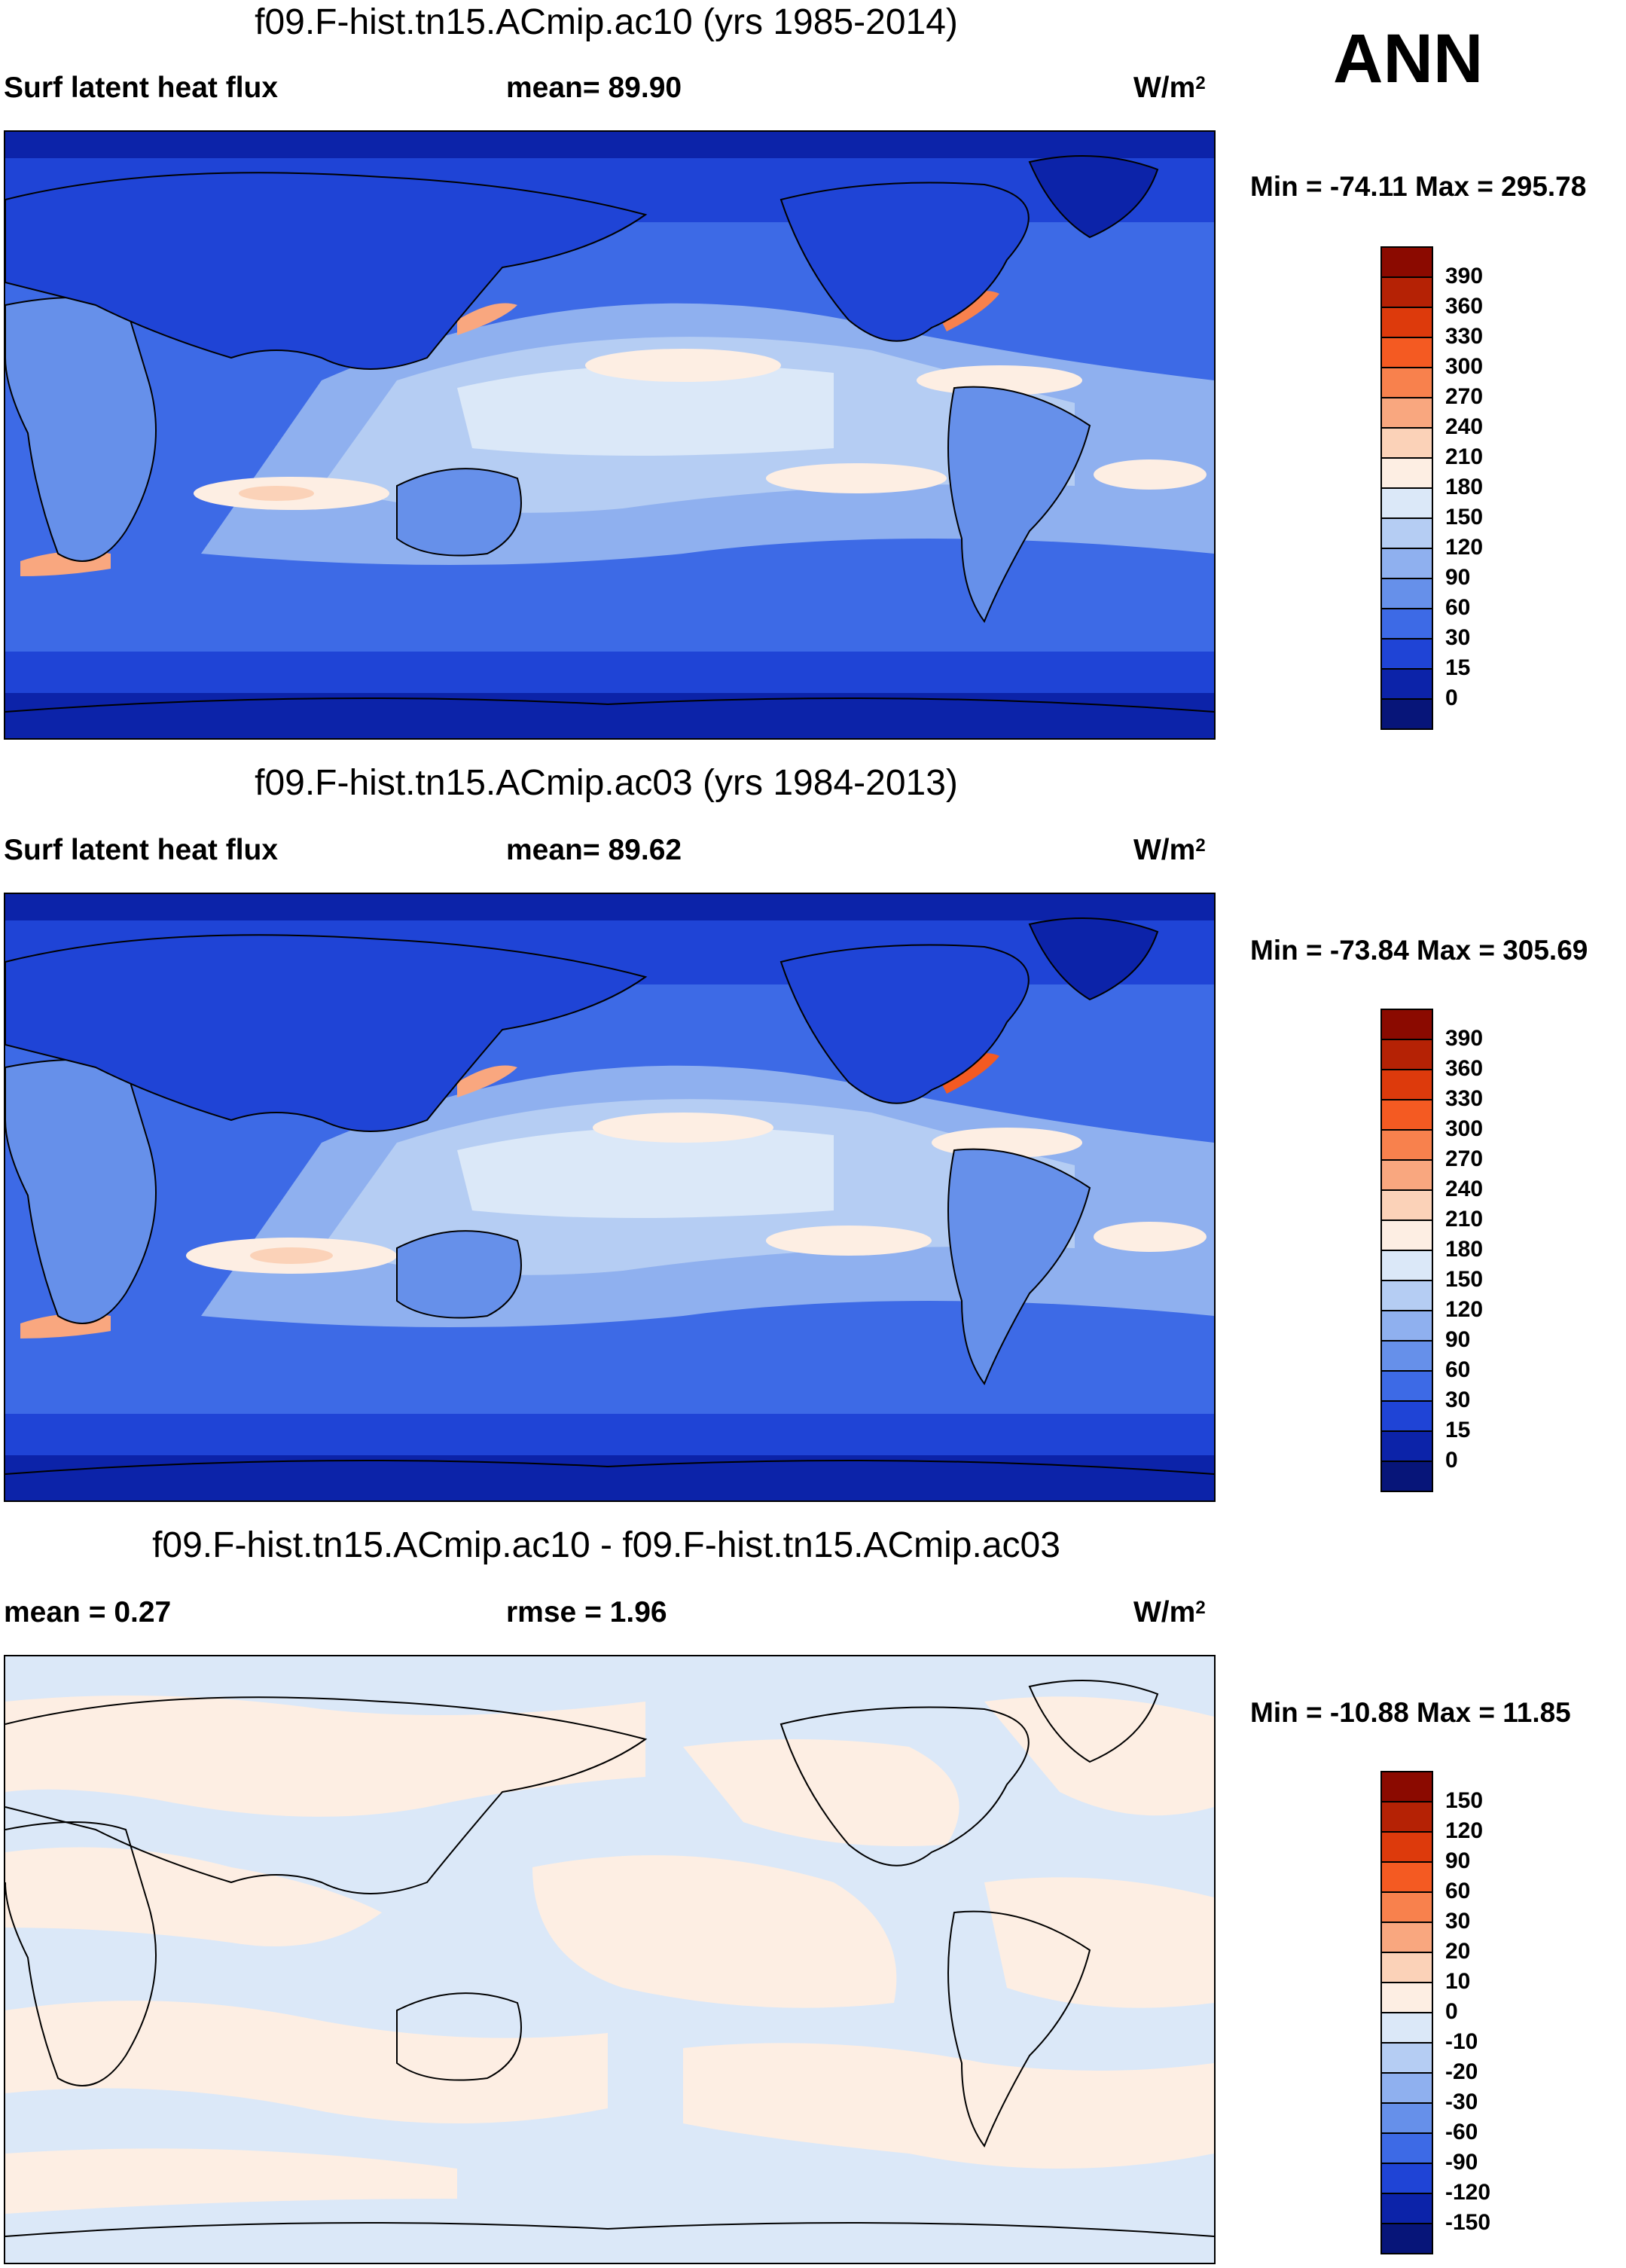 The width and height of the screenshot is (1626, 2268). What do you see at coordinates (1461, 2042) in the screenshot?
I see `colorbar-tick-label: -10` at bounding box center [1461, 2042].